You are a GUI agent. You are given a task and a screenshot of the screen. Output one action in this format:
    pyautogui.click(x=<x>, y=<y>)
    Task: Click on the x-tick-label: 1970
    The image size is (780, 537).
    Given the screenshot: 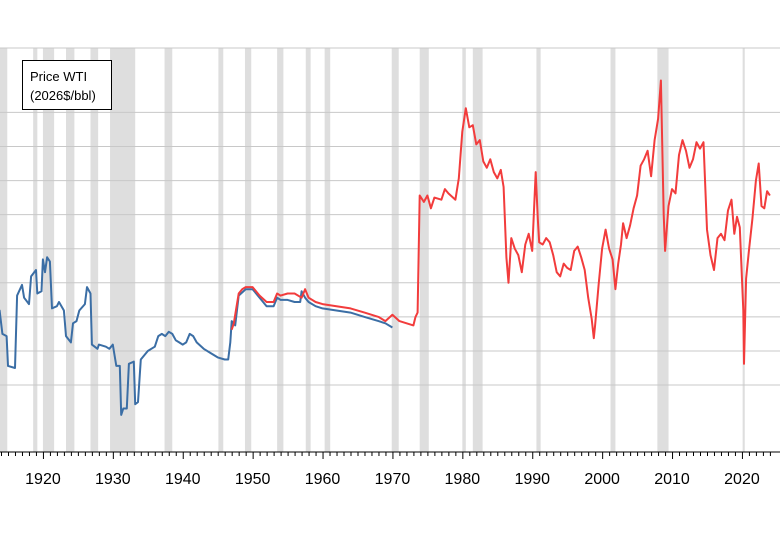 What is the action you would take?
    pyautogui.click(x=393, y=479)
    